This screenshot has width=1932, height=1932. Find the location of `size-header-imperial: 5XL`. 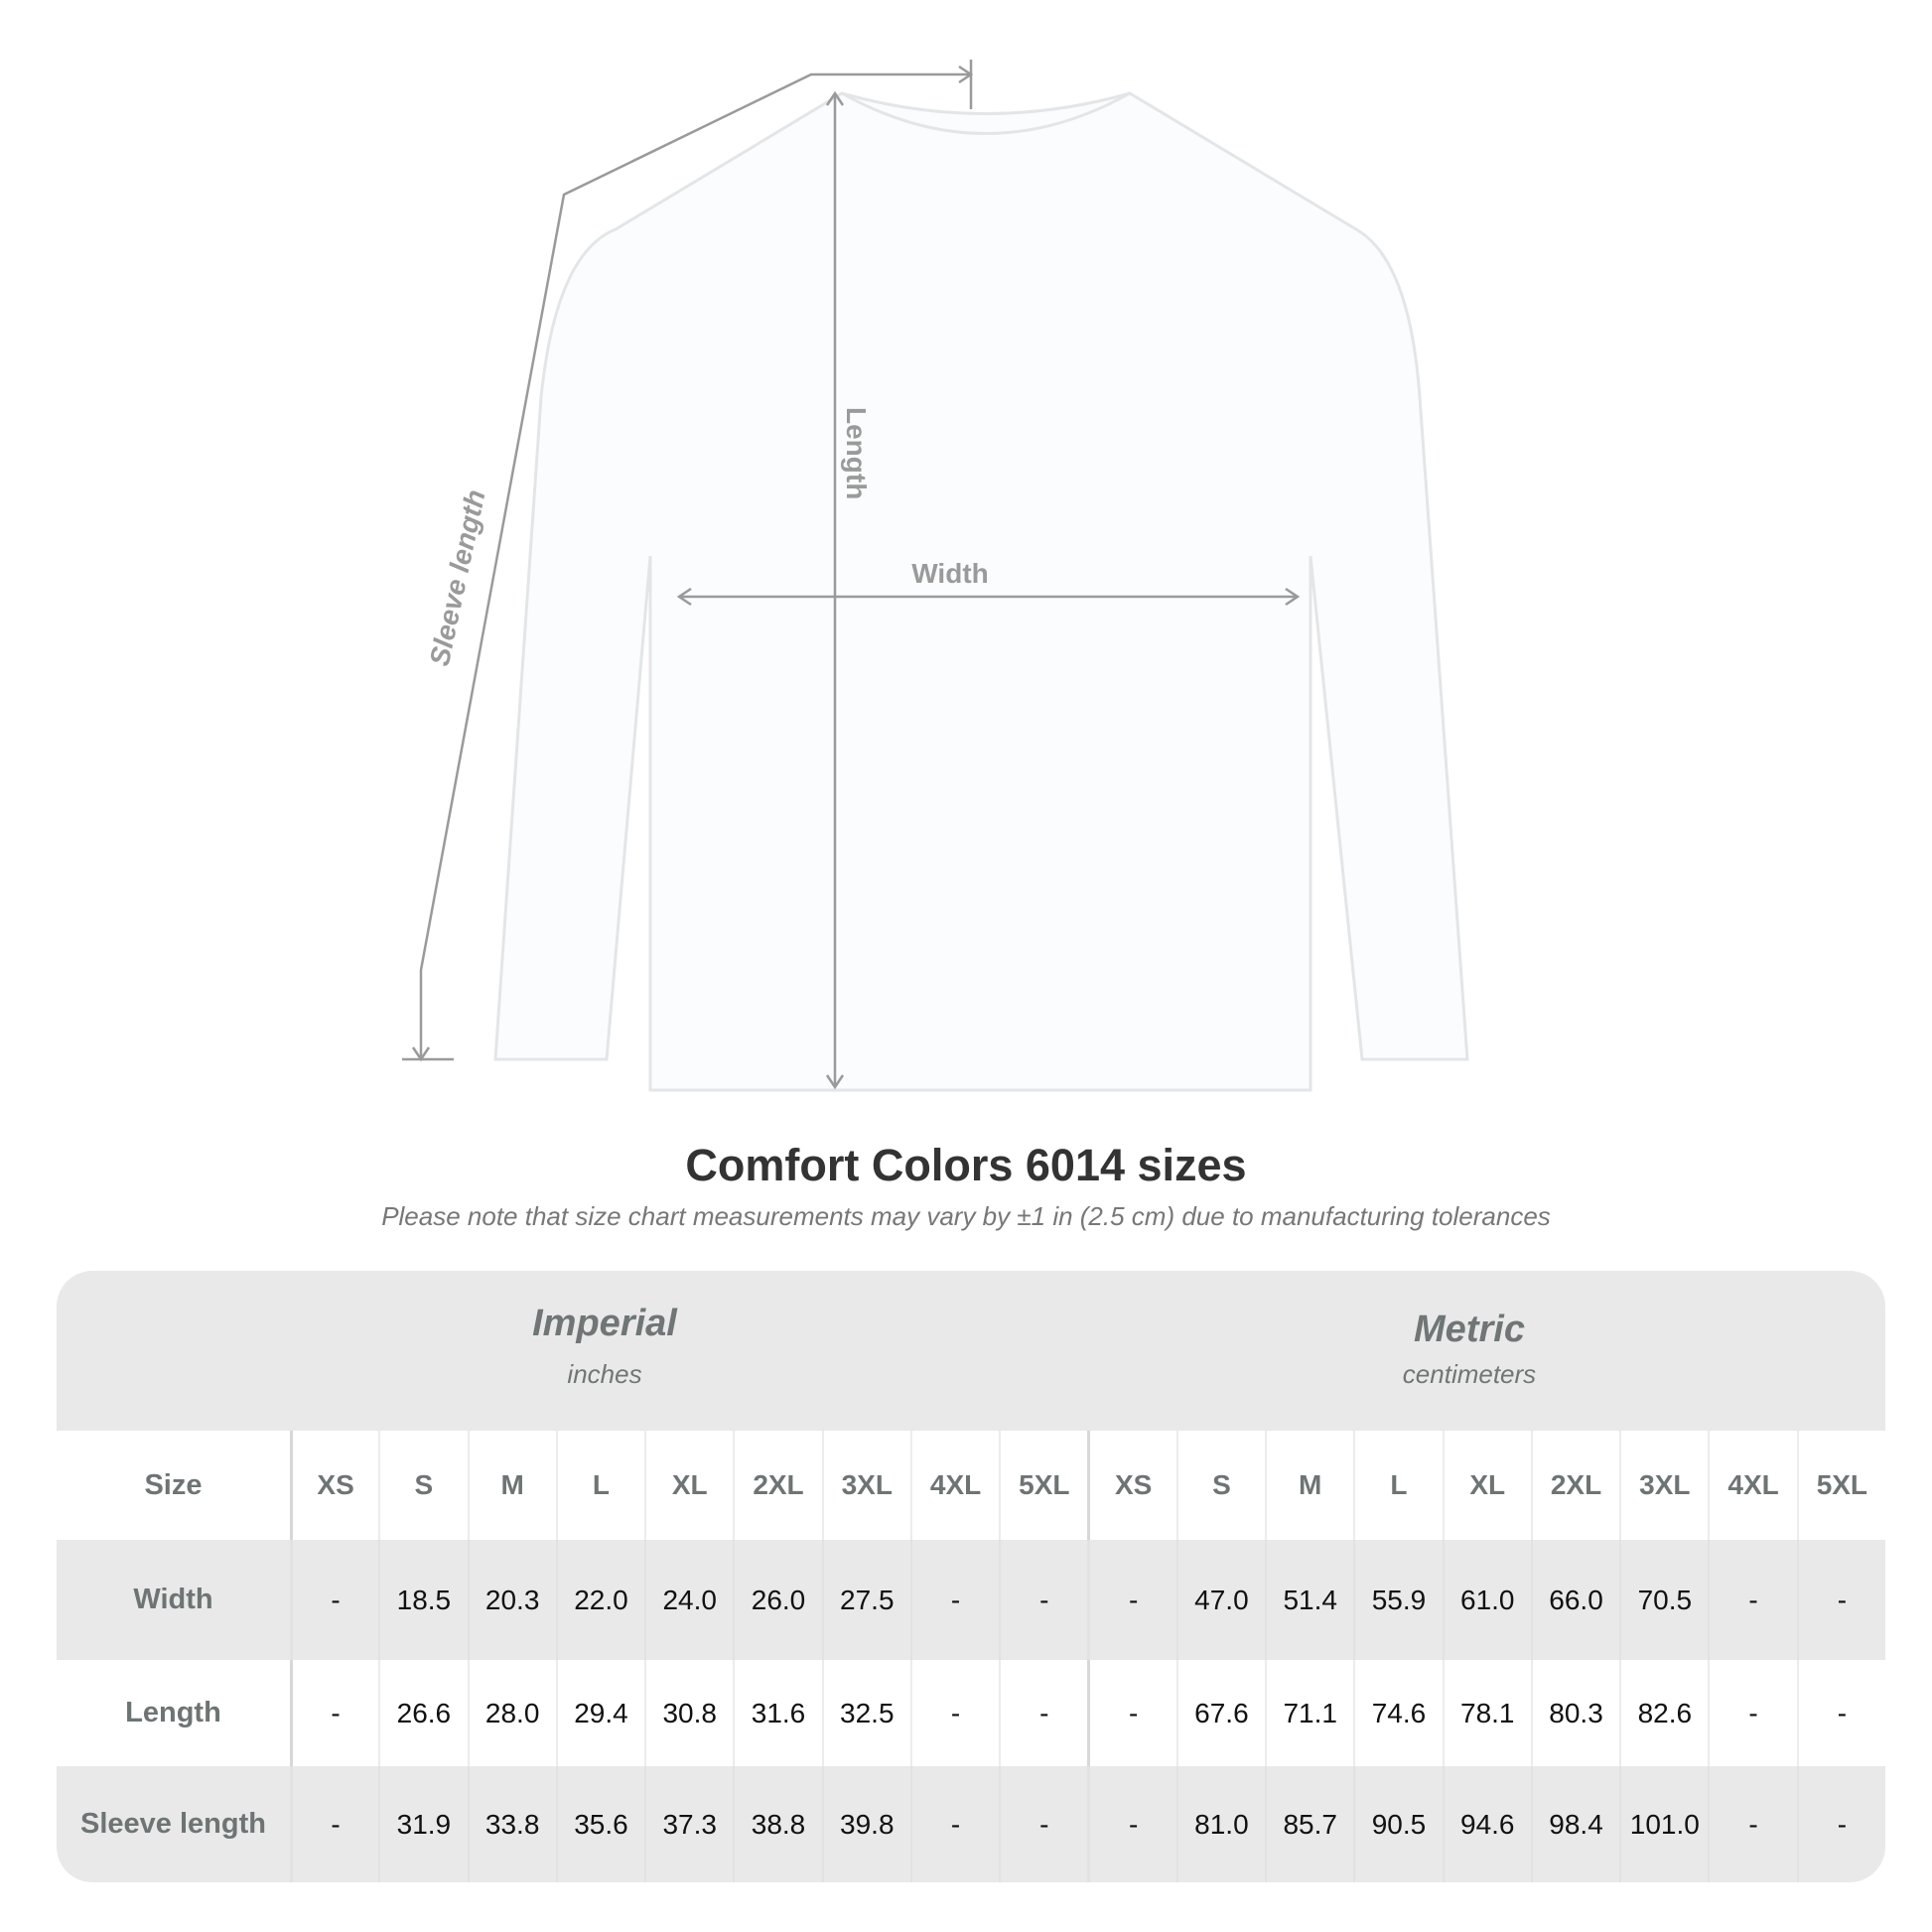

size-header-imperial: 5XL is located at coordinates (1043, 1486).